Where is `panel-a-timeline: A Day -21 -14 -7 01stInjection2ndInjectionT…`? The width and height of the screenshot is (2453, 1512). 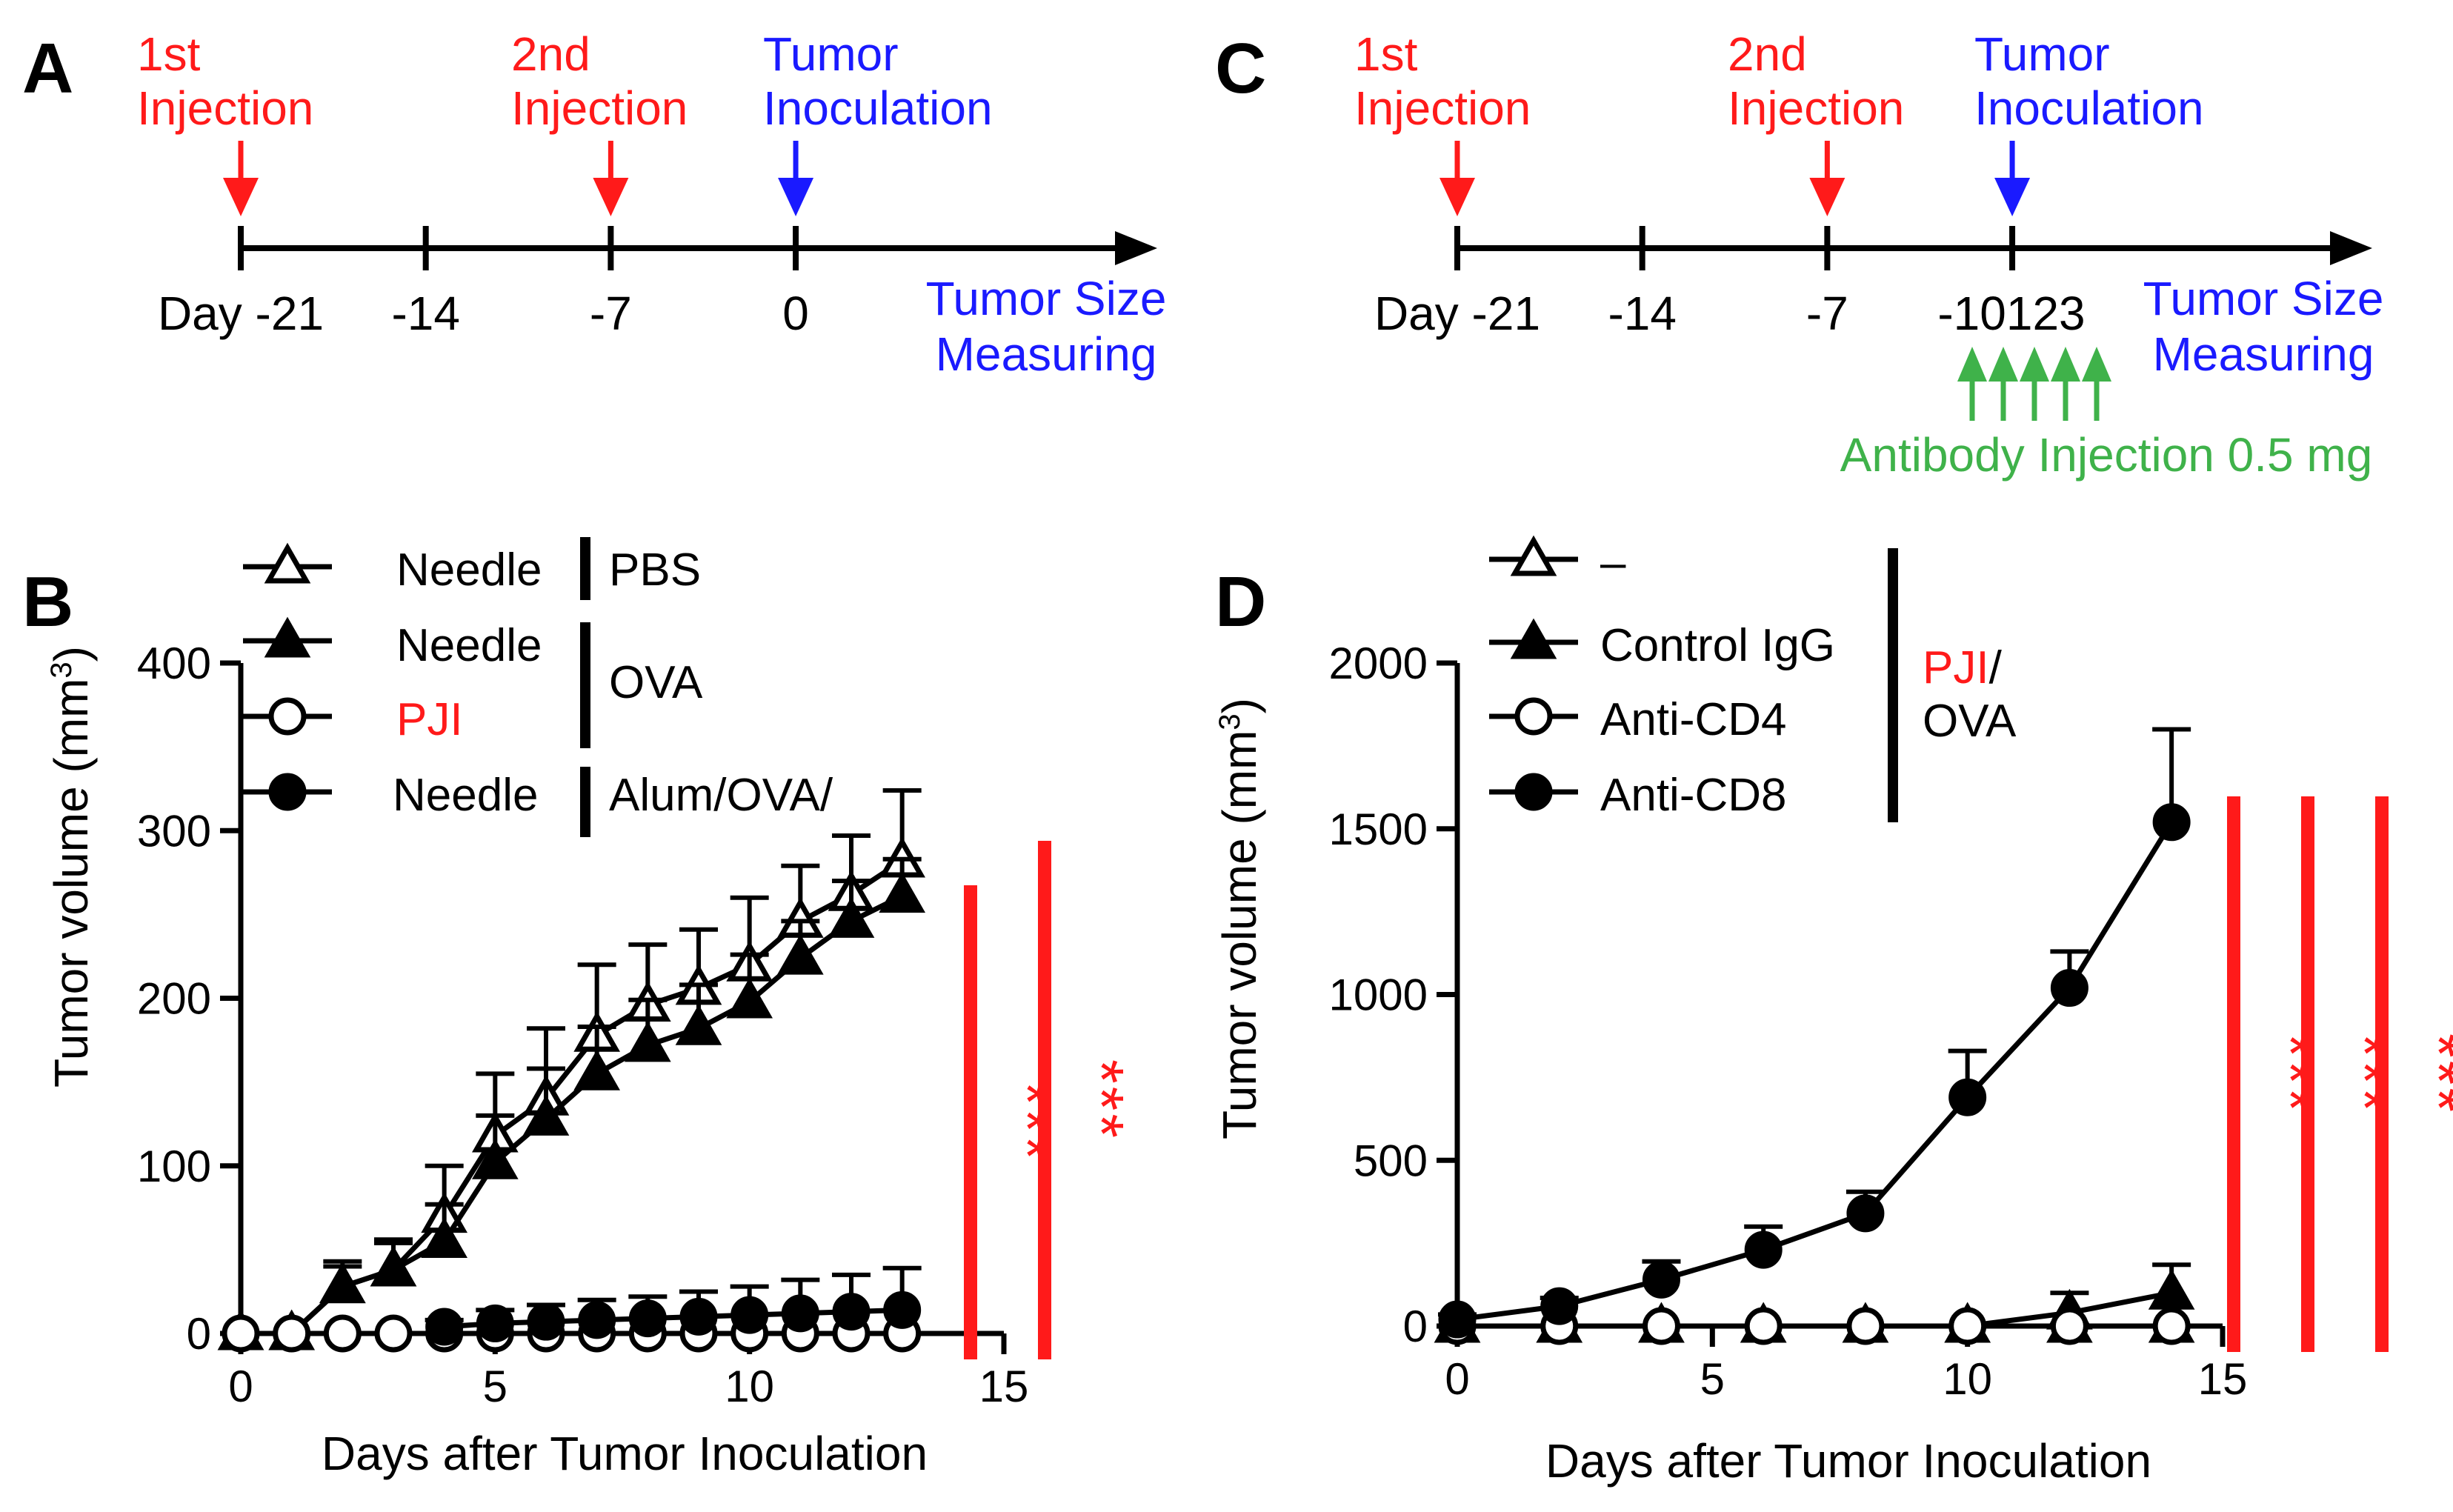 panel-a-timeline: A Day -21 -14 -7 01stInjection2ndInjectionT… is located at coordinates (594, 204).